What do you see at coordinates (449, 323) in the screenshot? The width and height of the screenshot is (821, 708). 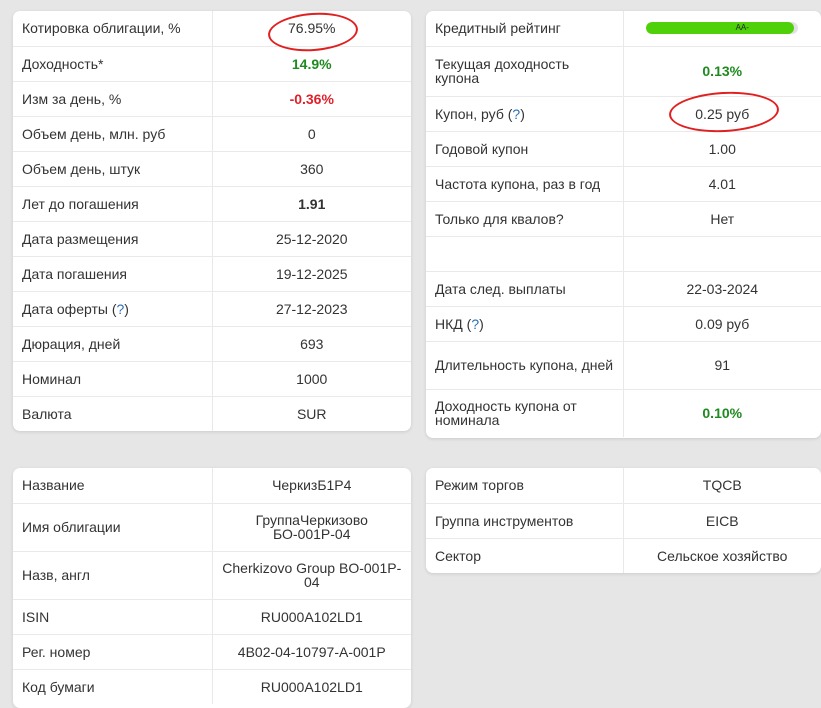 I see `coupon-7-label: НКД` at bounding box center [449, 323].